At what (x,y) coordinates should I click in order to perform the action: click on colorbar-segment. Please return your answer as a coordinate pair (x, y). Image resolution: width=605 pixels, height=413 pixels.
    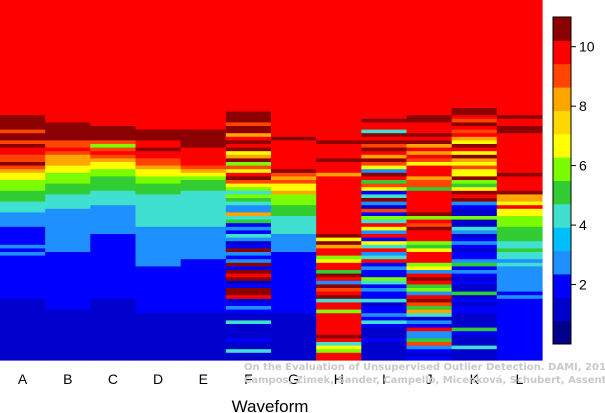
    Looking at the image, I should click on (562, 29).